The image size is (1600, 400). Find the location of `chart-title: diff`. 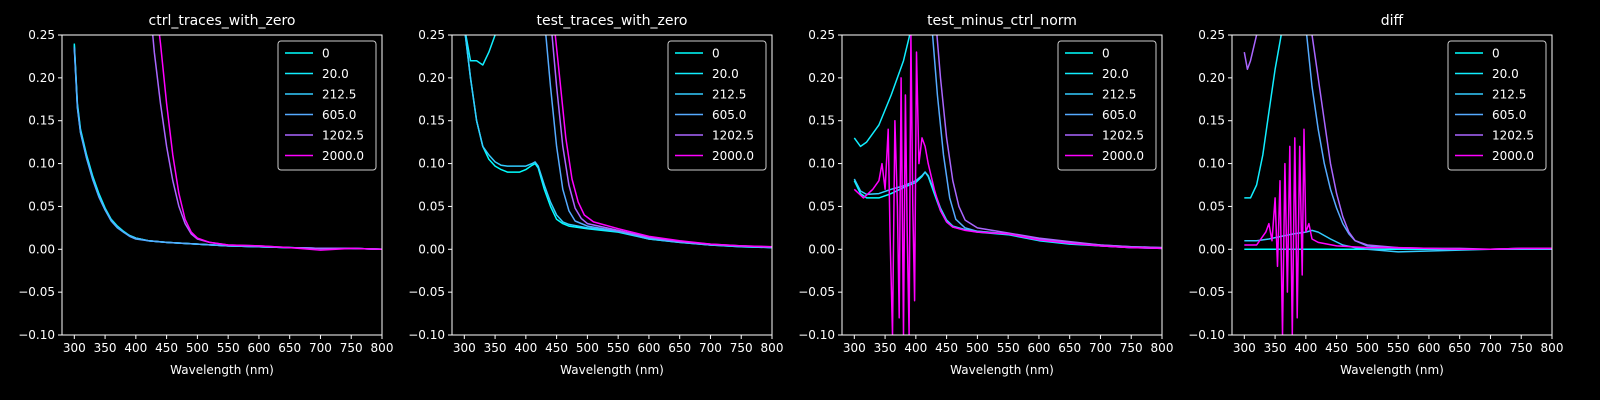

chart-title: diff is located at coordinates (1392, 21).